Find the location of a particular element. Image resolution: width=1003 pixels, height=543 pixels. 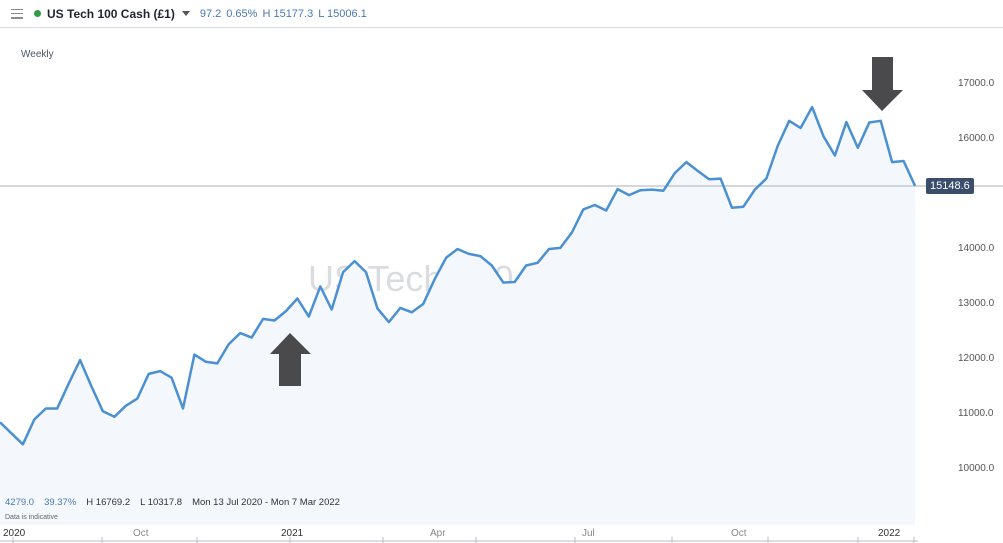

y-axis-tick-label: 10000.0 is located at coordinates (976, 468).